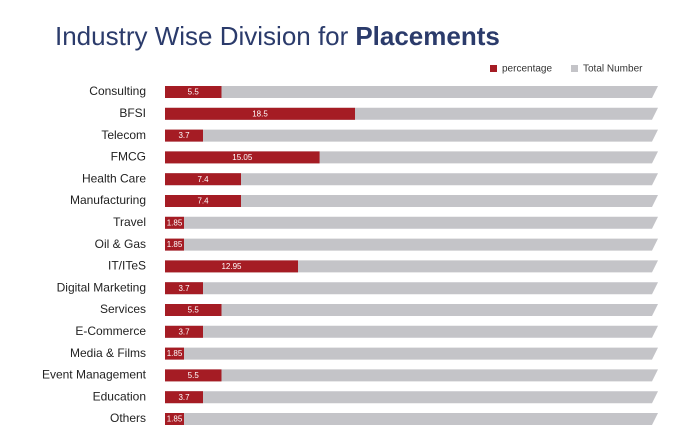  I want to click on y-tick-label: Oil & Gas, so click(120, 244).